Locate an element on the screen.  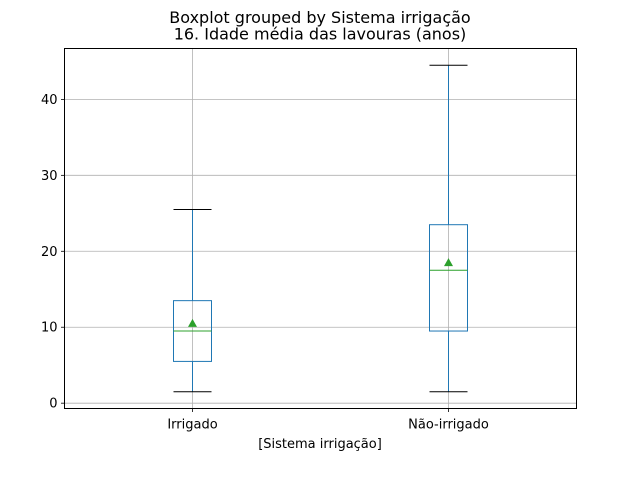
x-axis-label: [Sistema irrigação] is located at coordinates (320, 444).